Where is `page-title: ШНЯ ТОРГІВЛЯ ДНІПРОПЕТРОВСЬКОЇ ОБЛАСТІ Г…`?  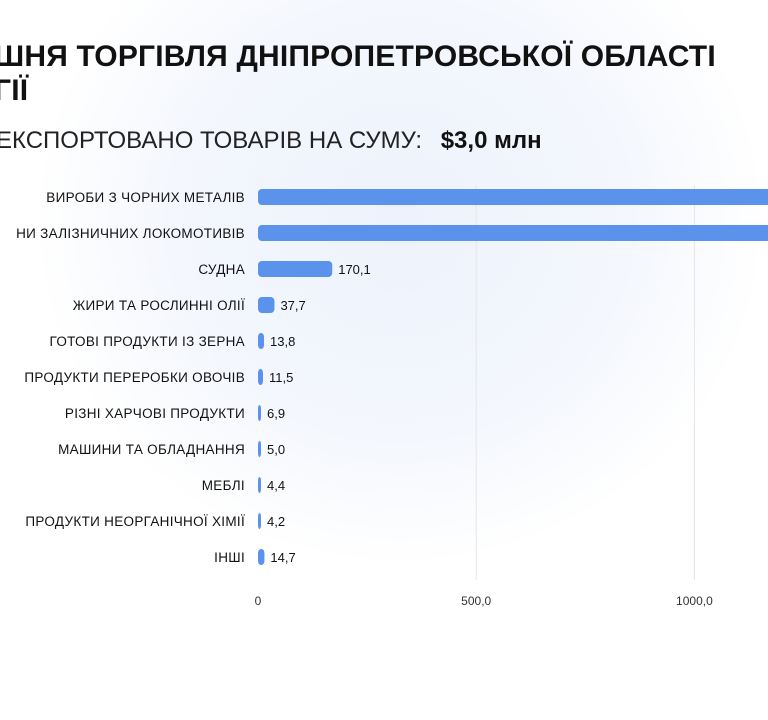 page-title: ШНЯ ТОРГІВЛЯ ДНІПРОПЕТРОВСЬКОЇ ОБЛАСТІ Г… is located at coordinates (358, 74).